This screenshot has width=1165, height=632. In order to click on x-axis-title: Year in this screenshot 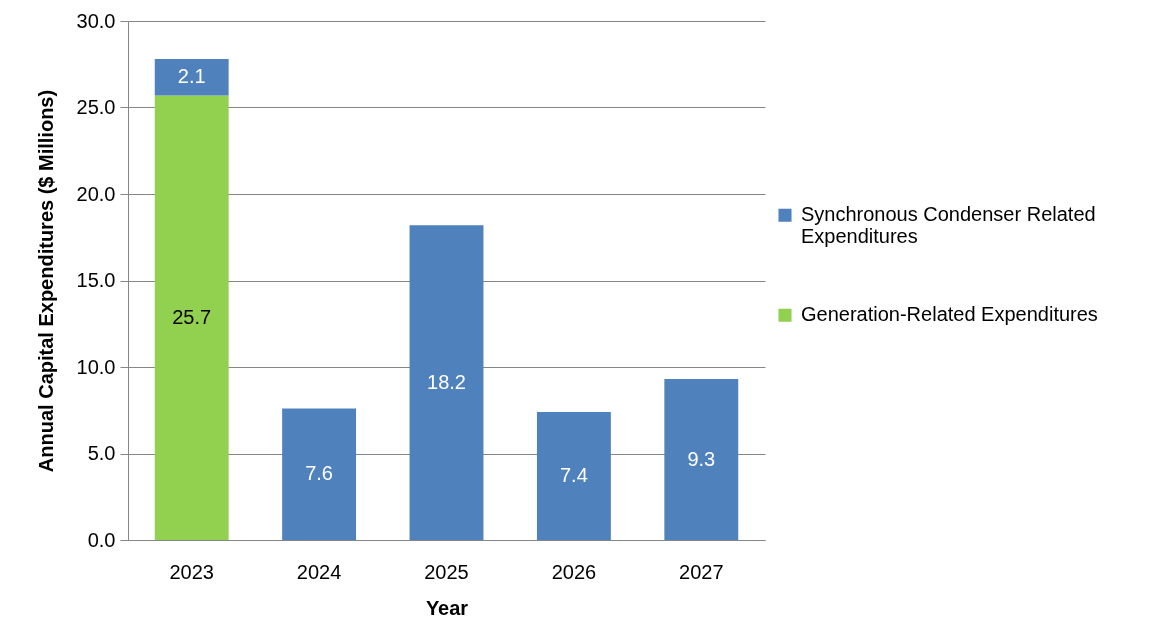, I will do `click(447, 607)`.